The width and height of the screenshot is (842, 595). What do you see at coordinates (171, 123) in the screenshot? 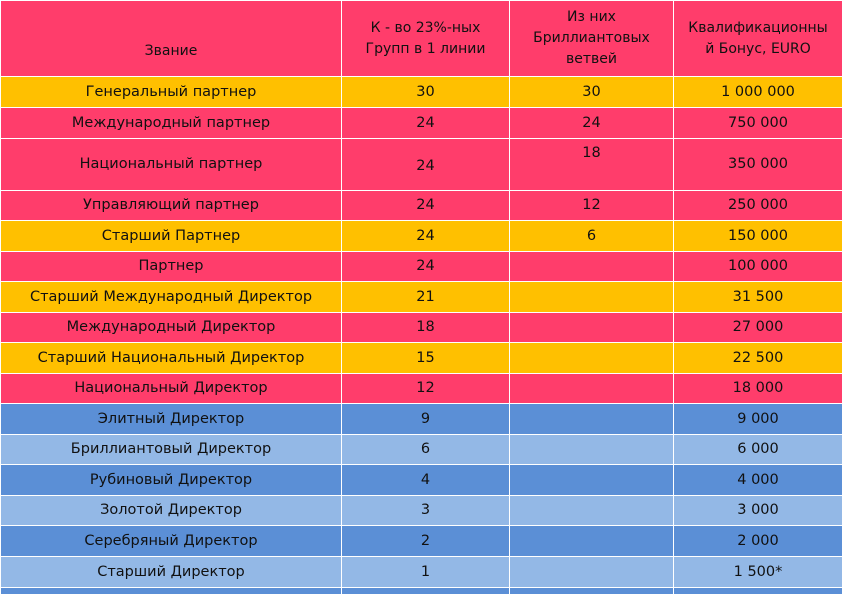
I see `rank-cell: Международный партнер` at bounding box center [171, 123].